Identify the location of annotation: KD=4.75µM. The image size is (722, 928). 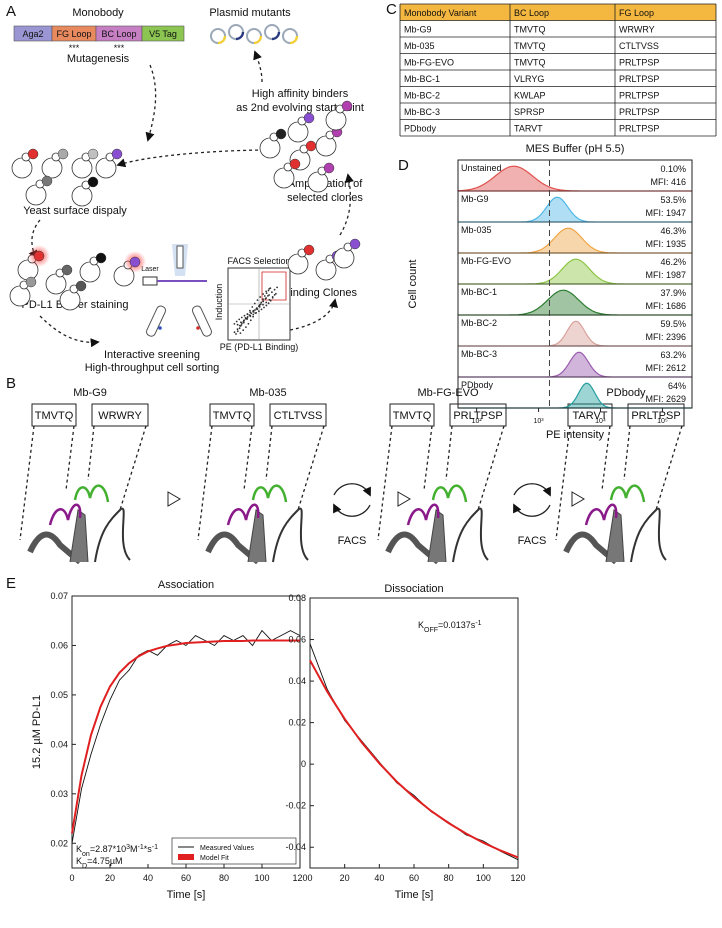
(99, 863).